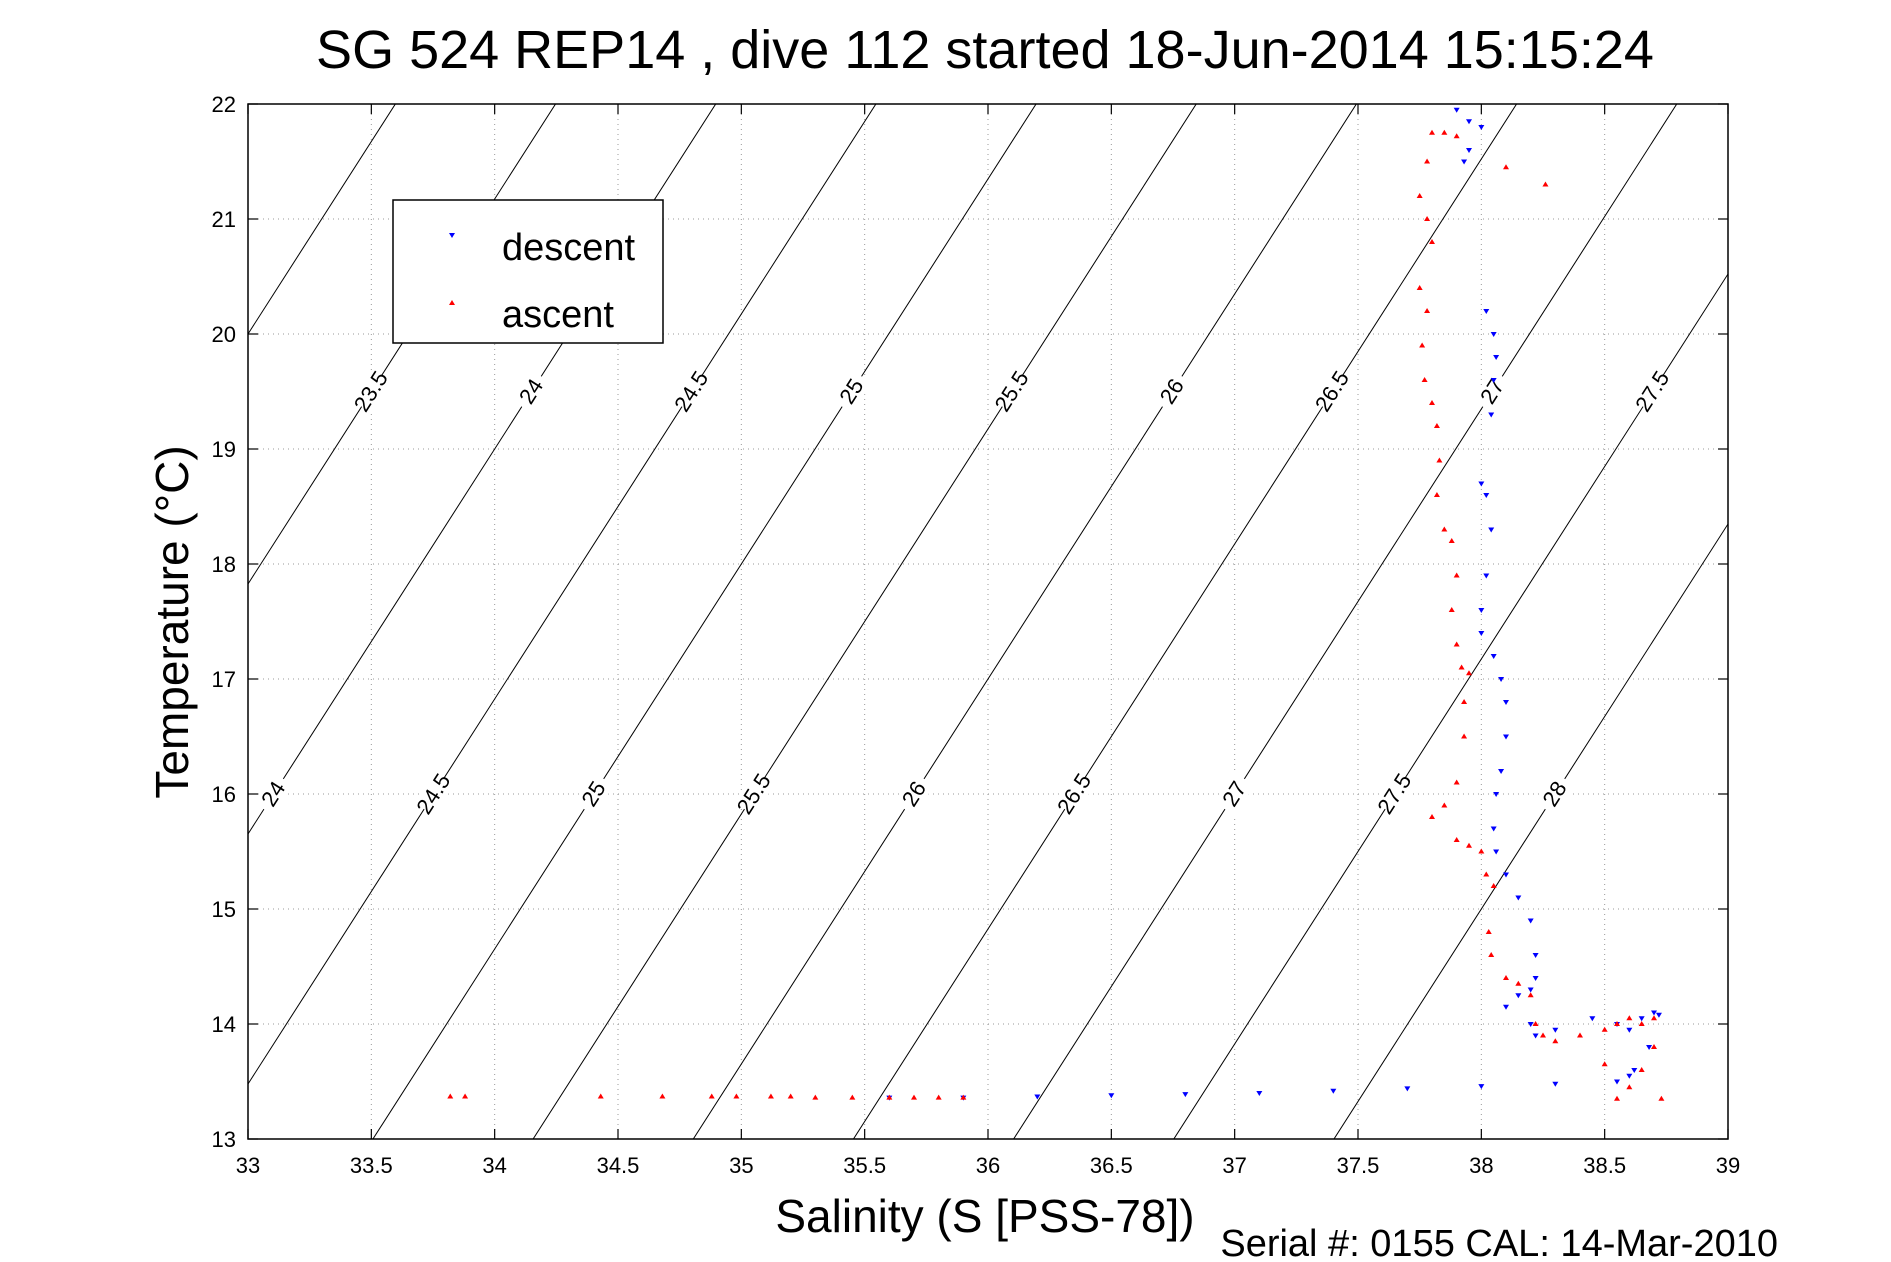 This screenshot has width=1891, height=1262. I want to click on density-contour-label: 24.5, so click(691, 391).